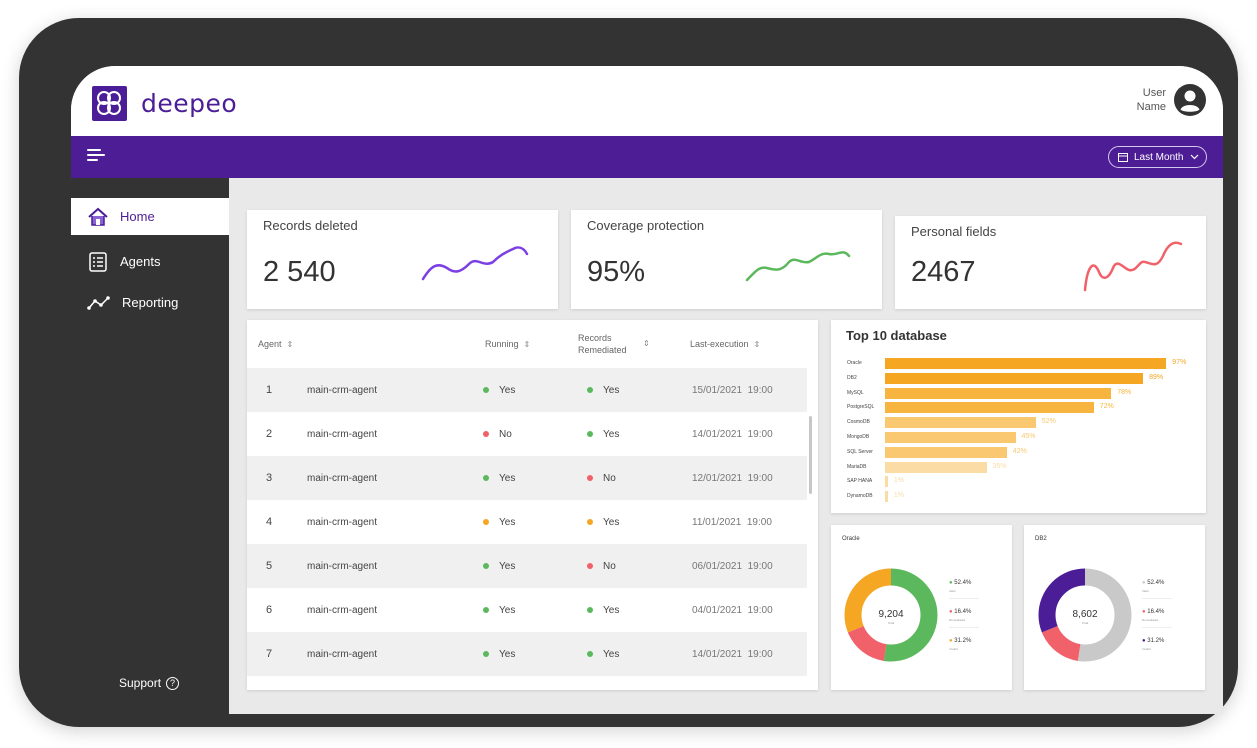 Image resolution: width=1257 pixels, height=748 pixels. I want to click on legend-value: 31.2%, so click(1156, 641).